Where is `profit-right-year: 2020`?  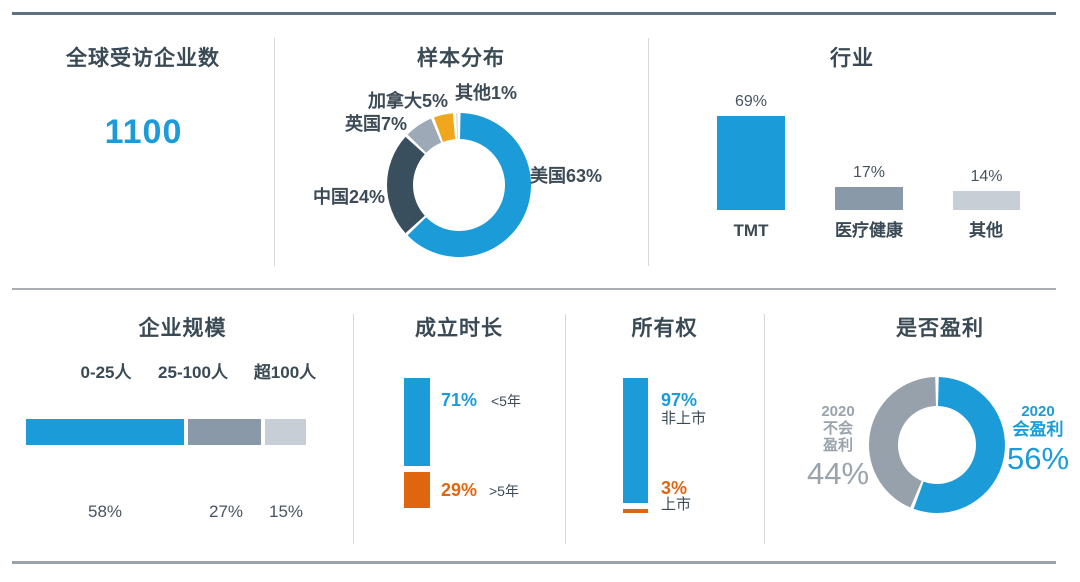
profit-right-year: 2020 is located at coordinates (1038, 411).